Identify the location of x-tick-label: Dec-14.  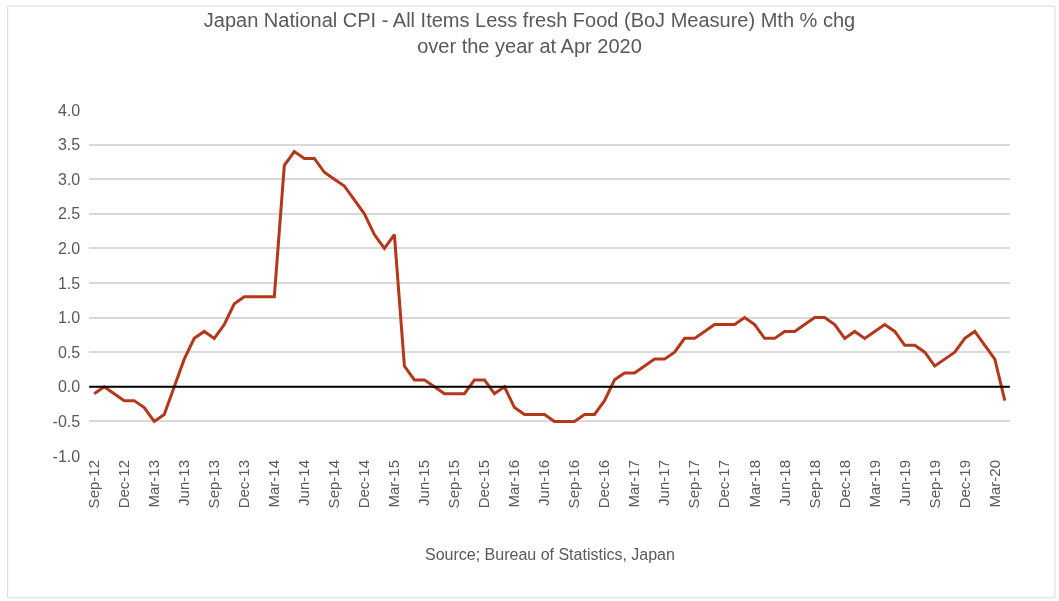
(364, 484).